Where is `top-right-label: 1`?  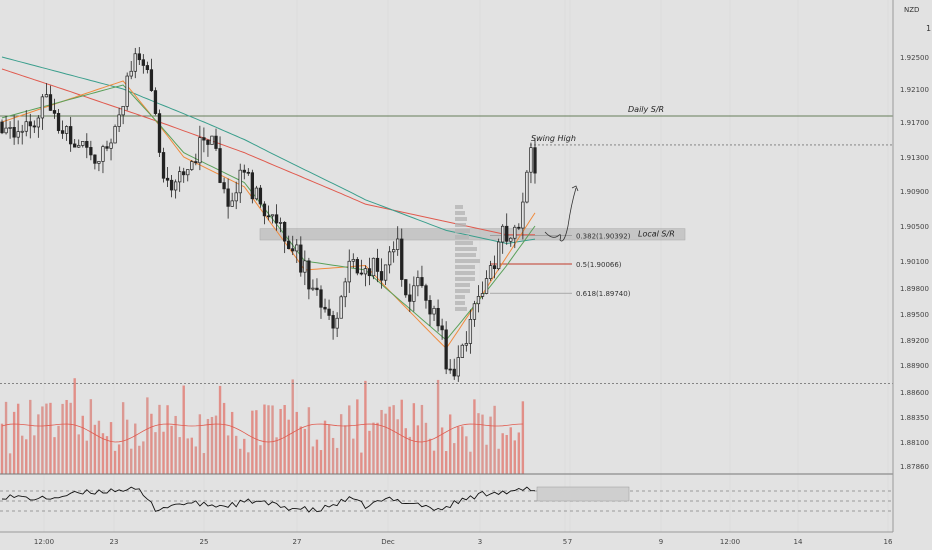
top-right-label: 1 is located at coordinates (928, 28).